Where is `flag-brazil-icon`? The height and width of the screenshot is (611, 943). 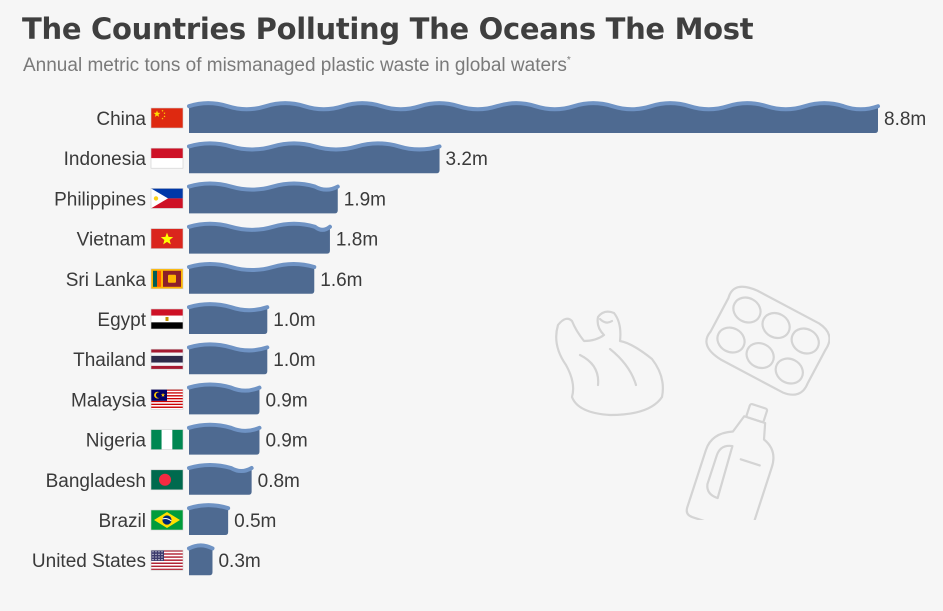 flag-brazil-icon is located at coordinates (167, 520).